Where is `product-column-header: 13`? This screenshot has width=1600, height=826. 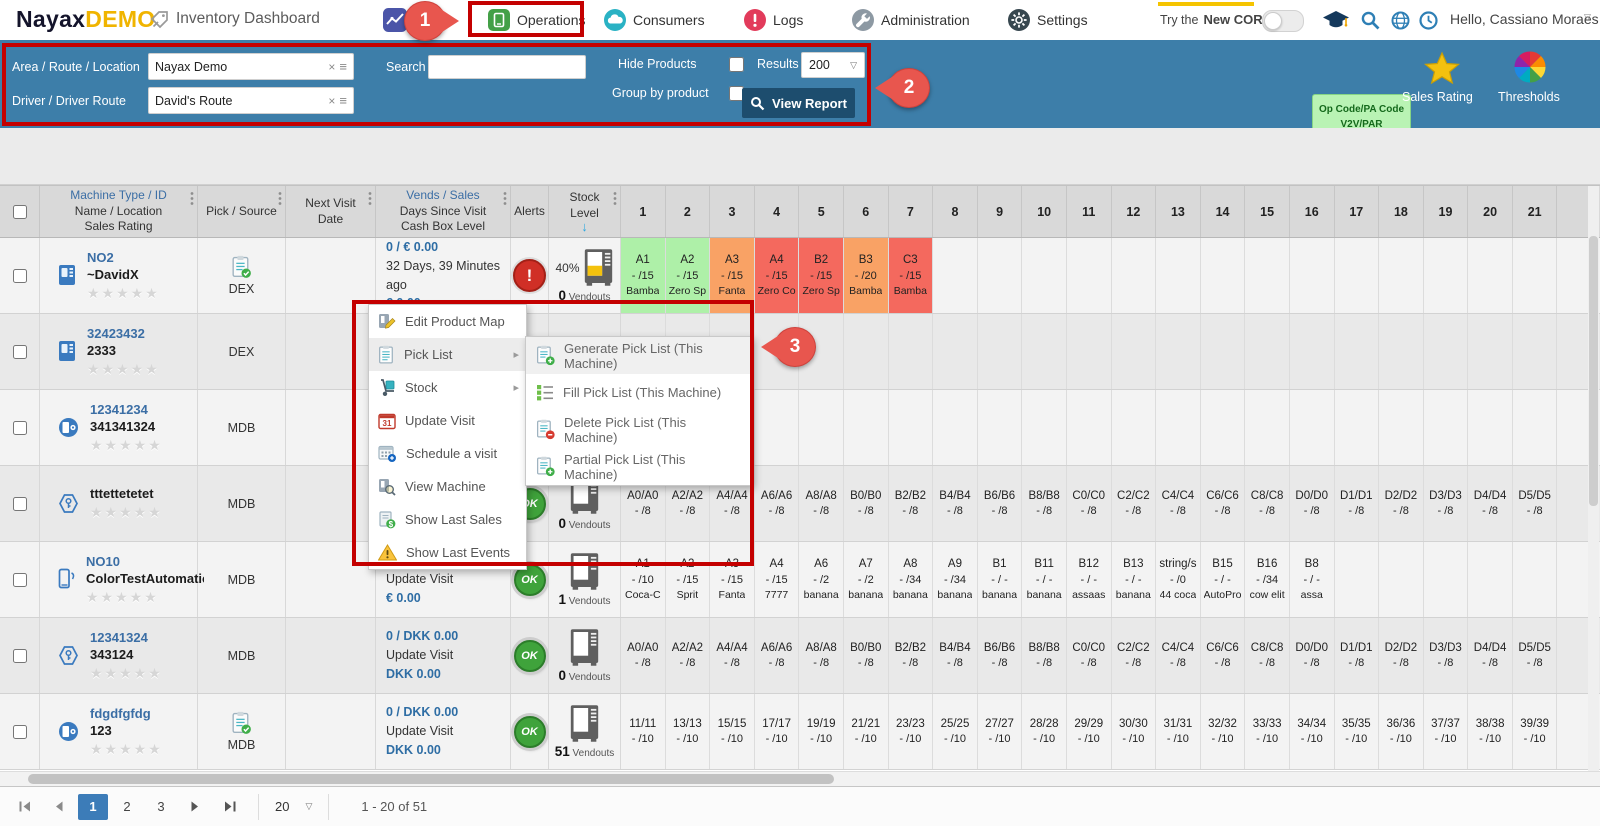 product-column-header: 13 is located at coordinates (1178, 211).